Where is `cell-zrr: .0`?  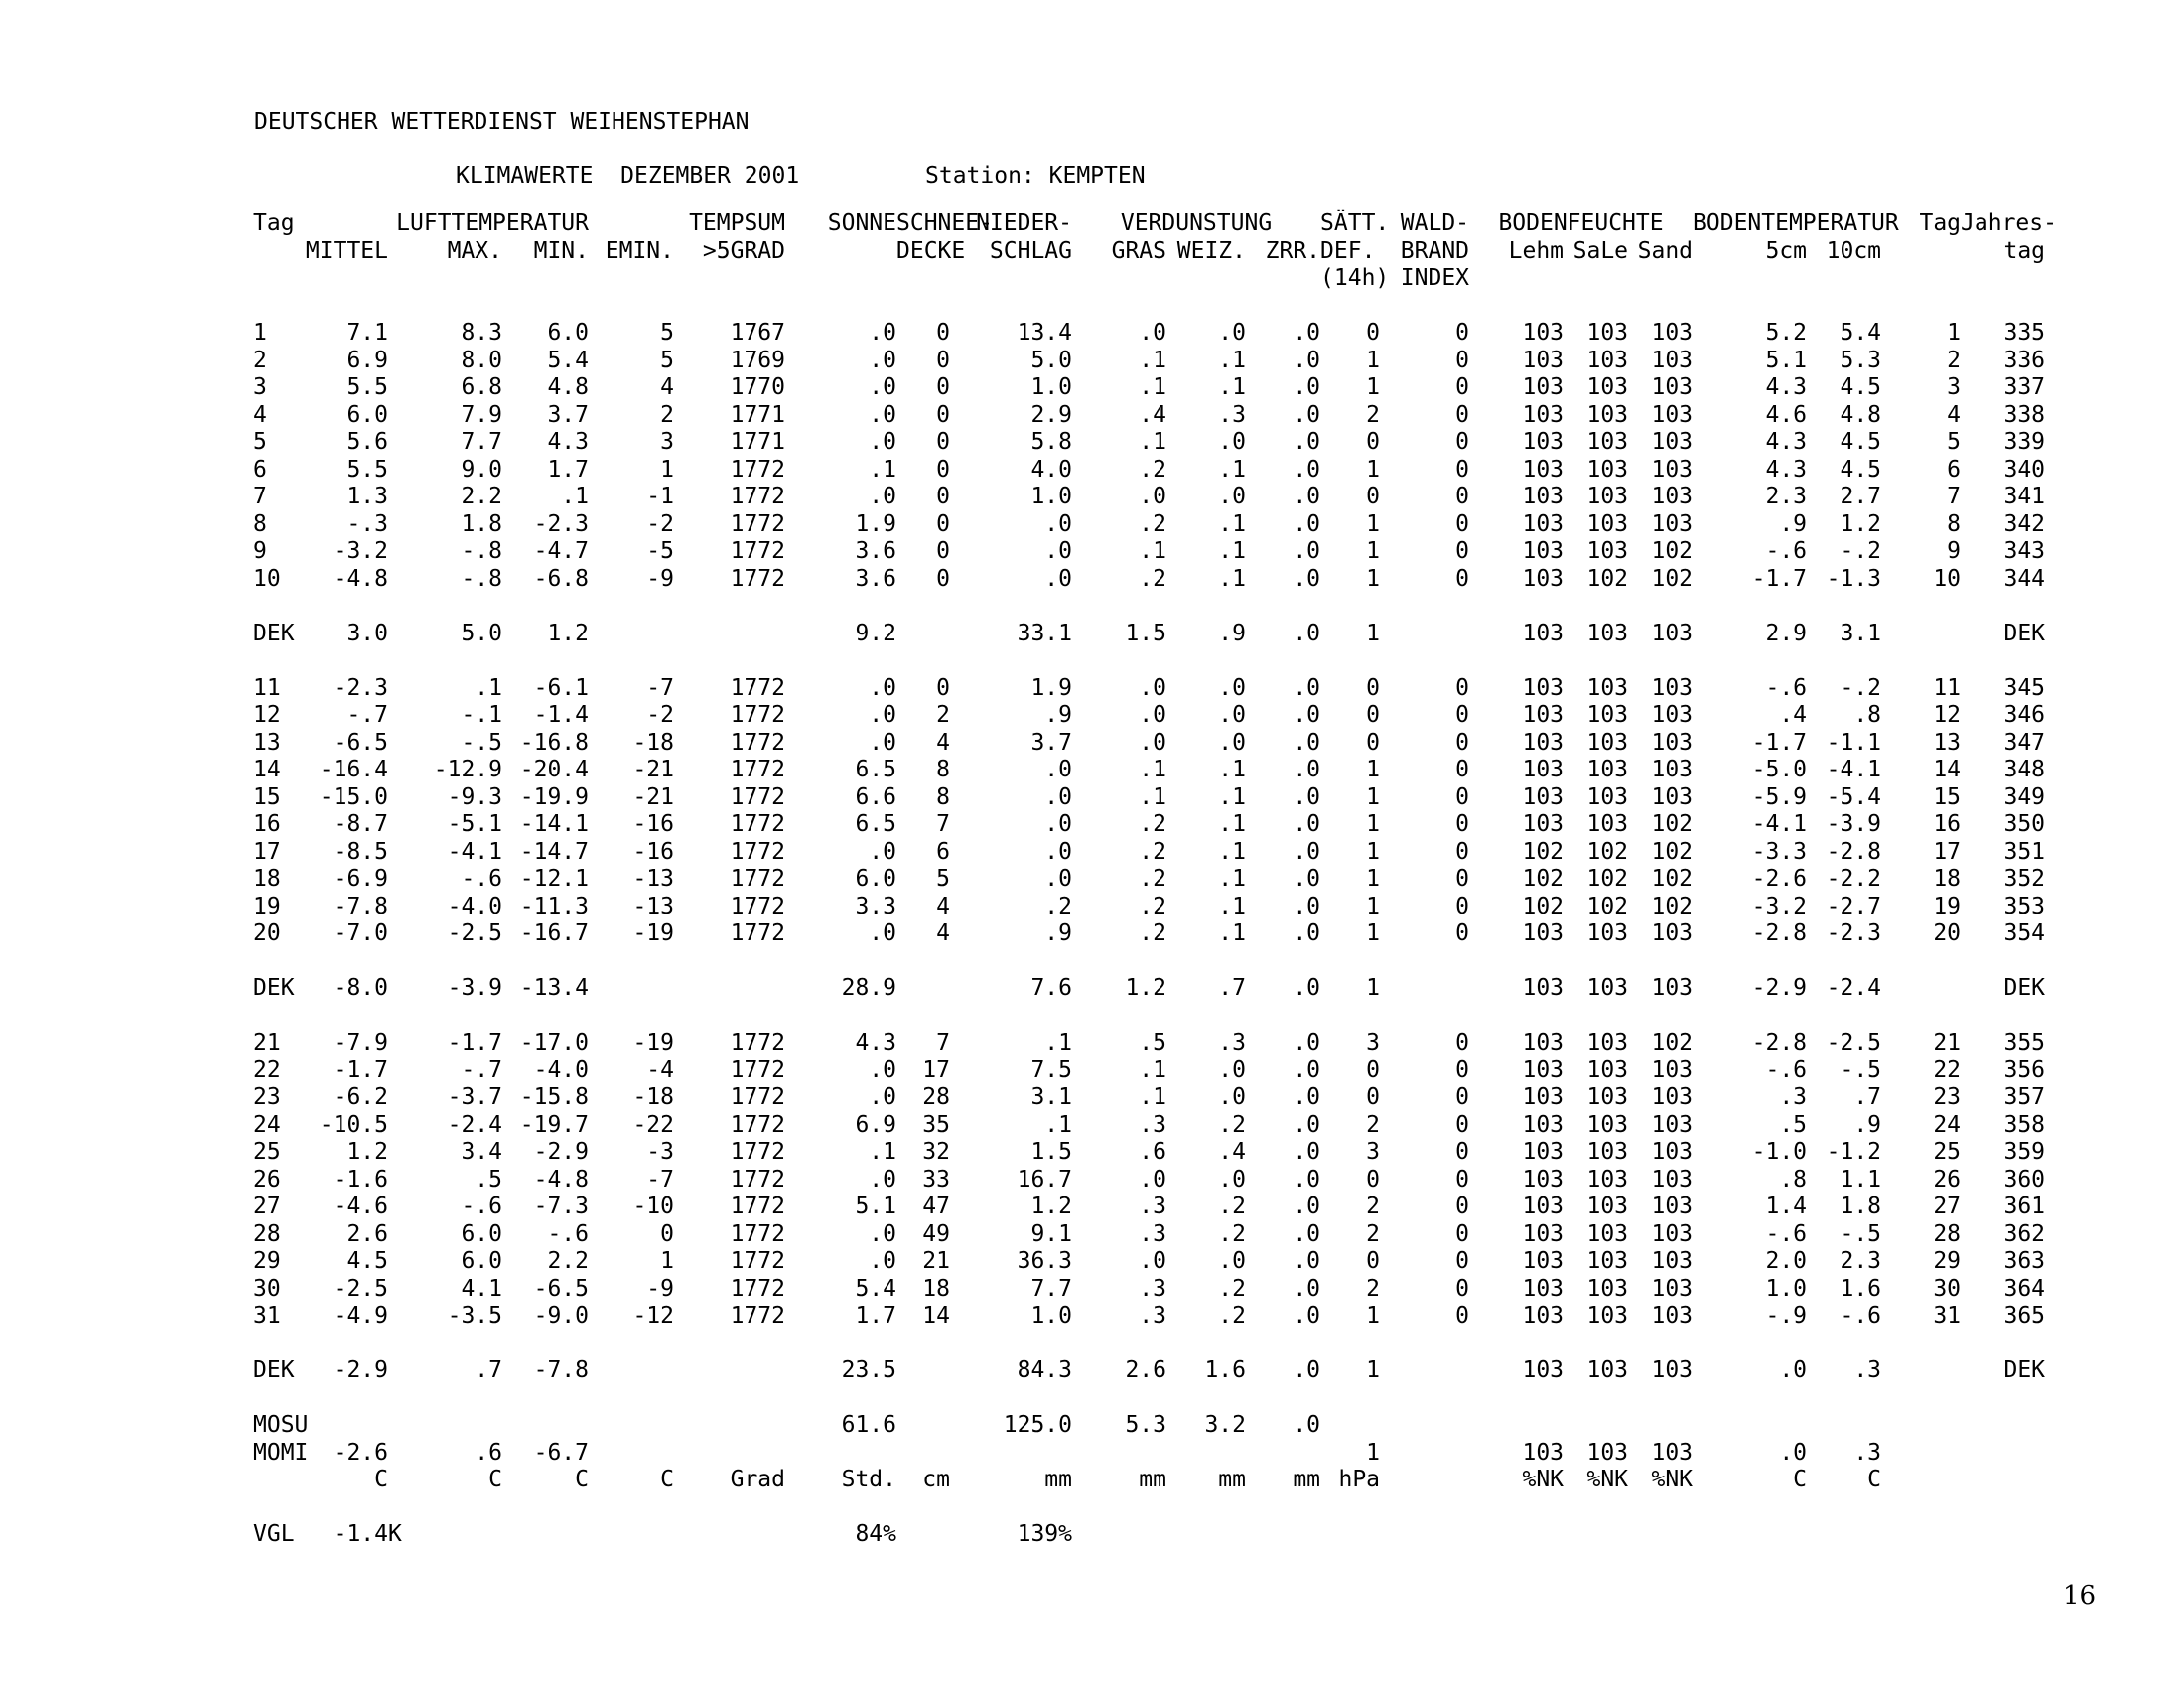
cell-zrr: .0 is located at coordinates (1307, 1261).